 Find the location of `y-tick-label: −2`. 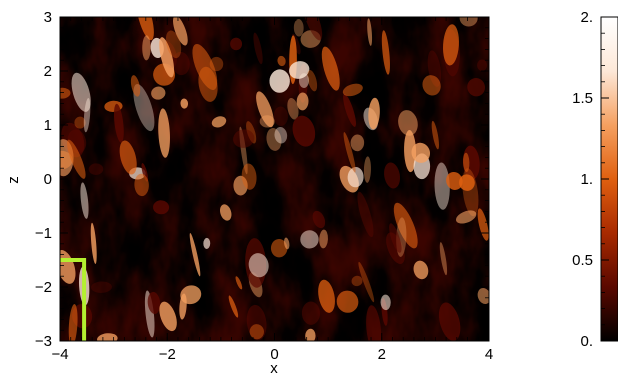

y-tick-label: −2 is located at coordinates (43, 287).